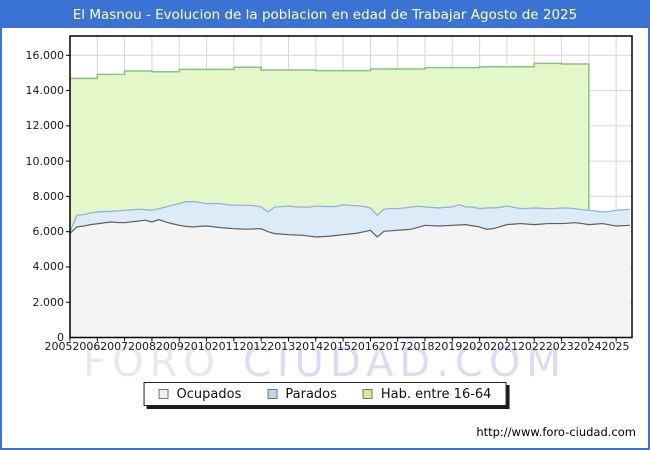  What do you see at coordinates (349, 228) in the screenshot?
I see `series-ocupados-line` at bounding box center [349, 228].